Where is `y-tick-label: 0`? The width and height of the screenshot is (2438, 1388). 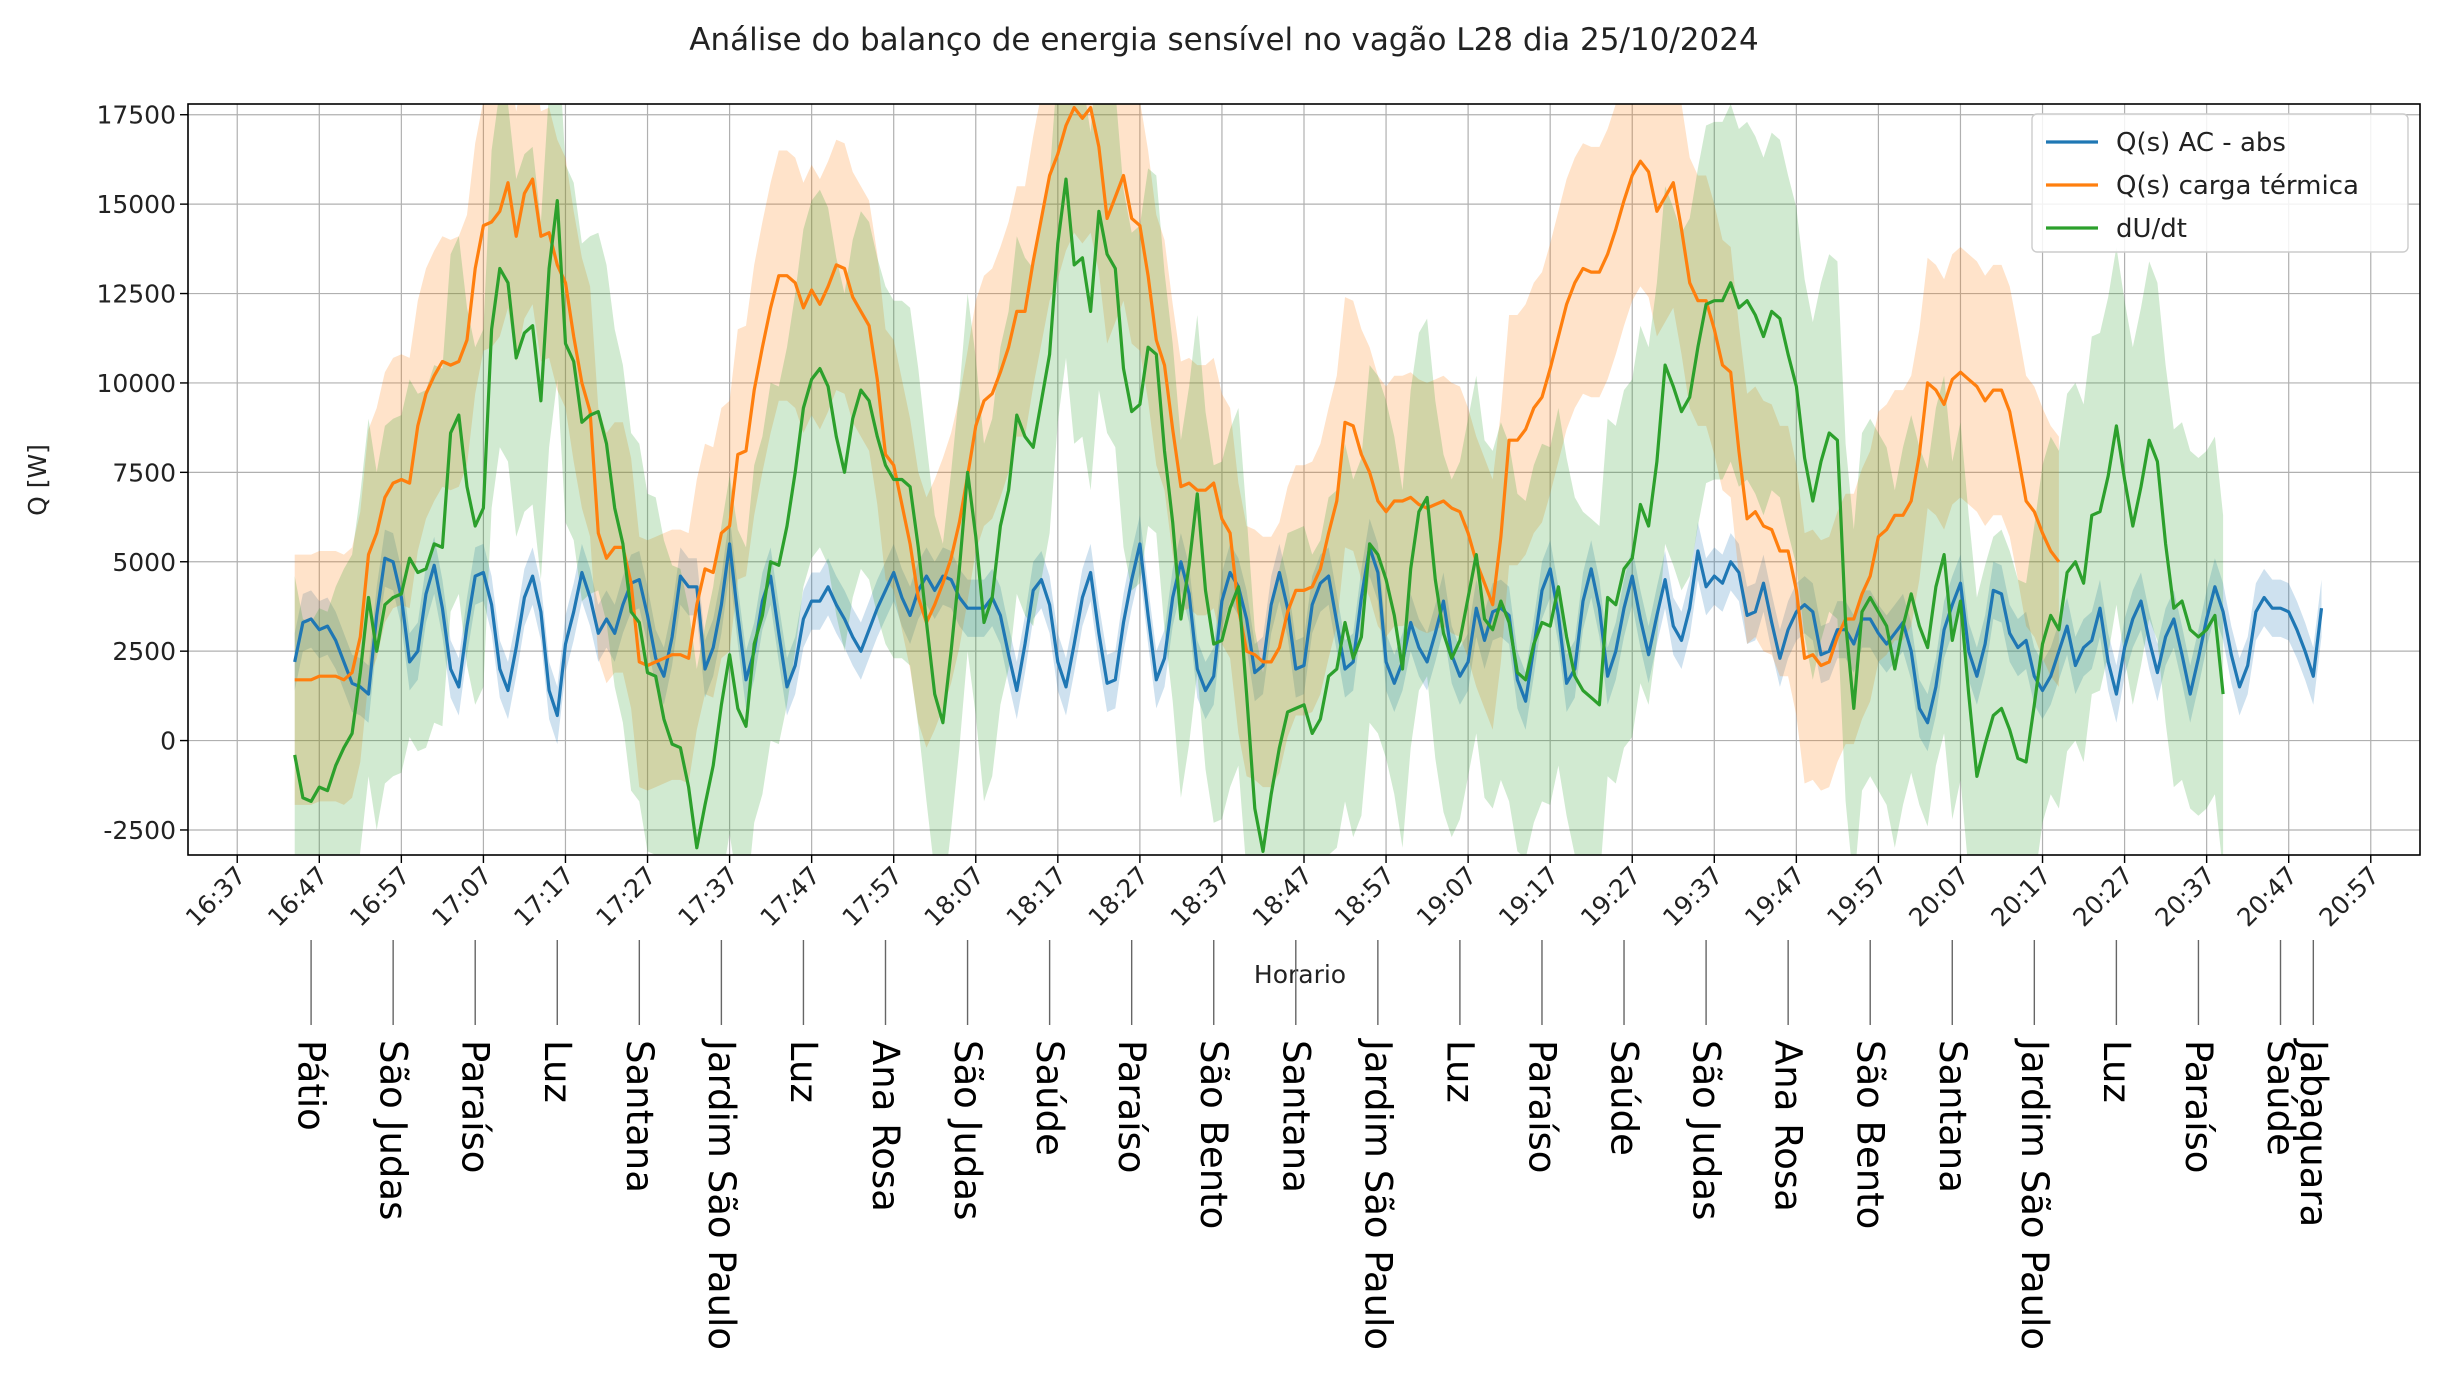 y-tick-label: 0 is located at coordinates (168, 741).